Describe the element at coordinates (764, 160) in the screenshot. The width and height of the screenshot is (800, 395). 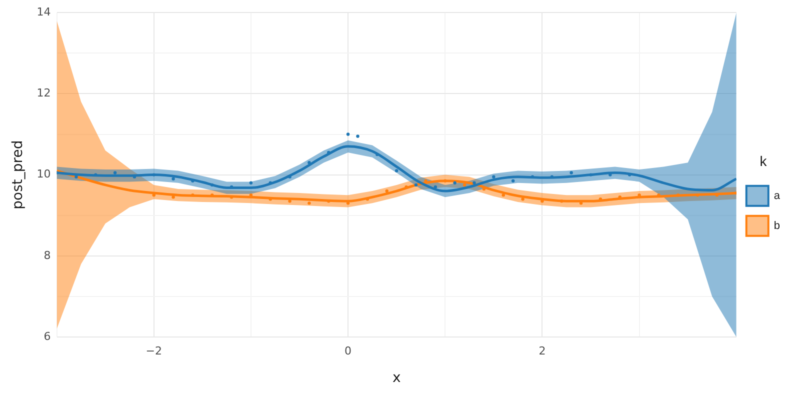
I see `legend-title: k` at that location.